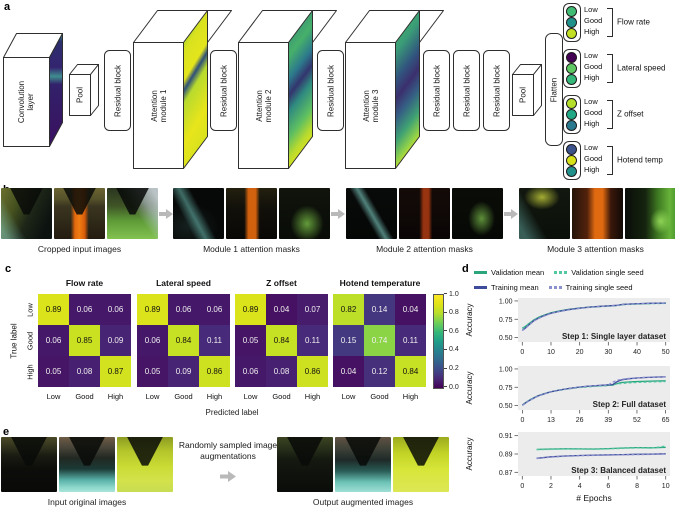 Image resolution: width=675 pixels, height=510 pixels. What do you see at coordinates (551, 420) in the screenshot?
I see `x-tick-label: 13` at bounding box center [551, 420].